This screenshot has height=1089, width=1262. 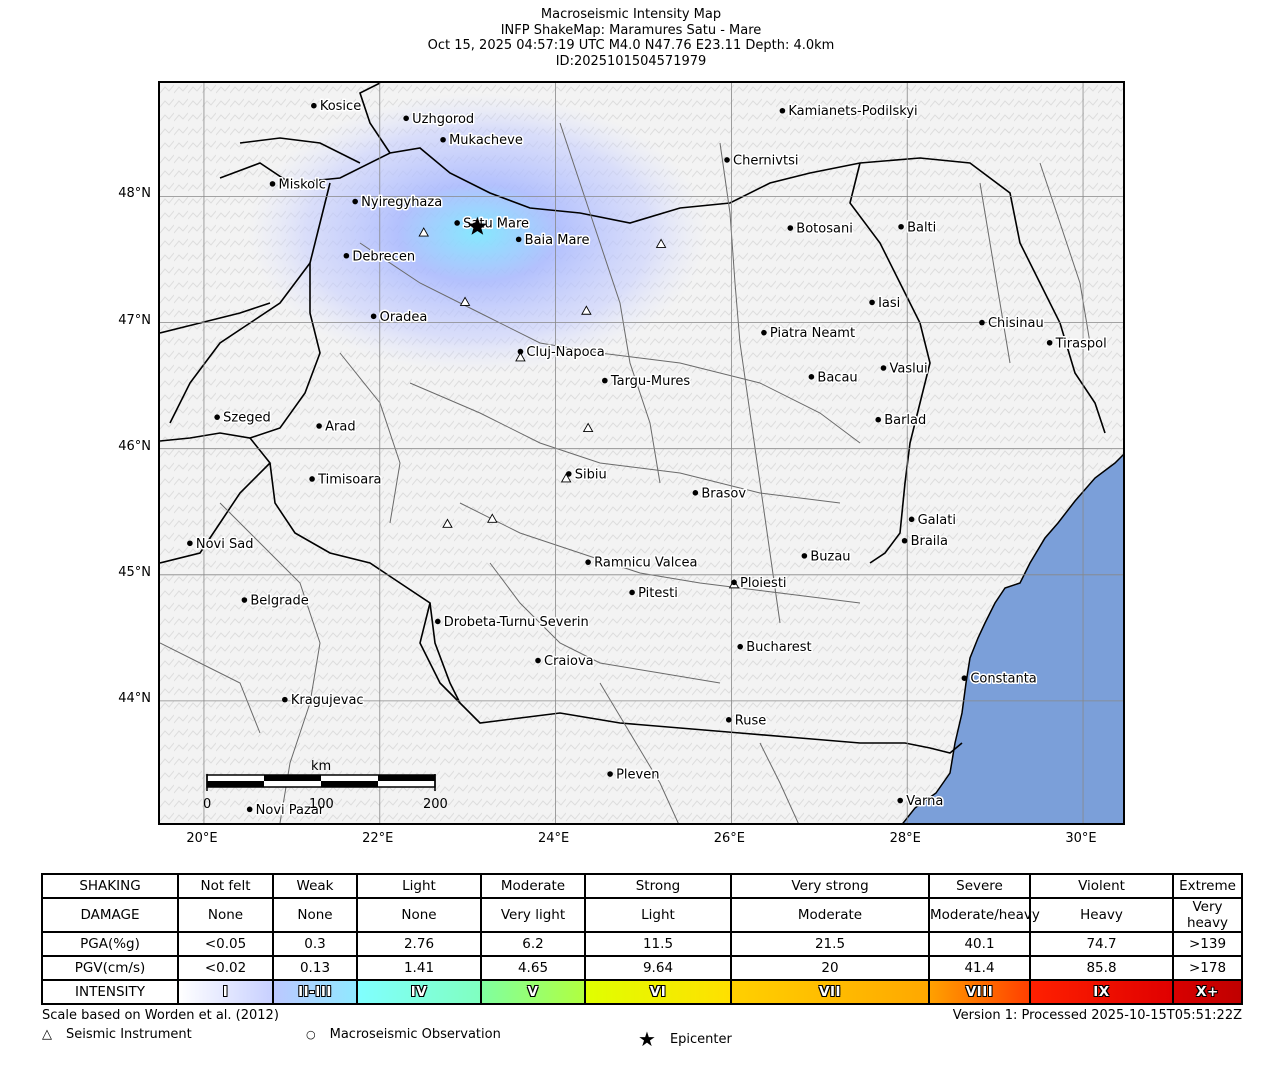 I want to click on intensity-cell: II-III, so click(x=315, y=992).